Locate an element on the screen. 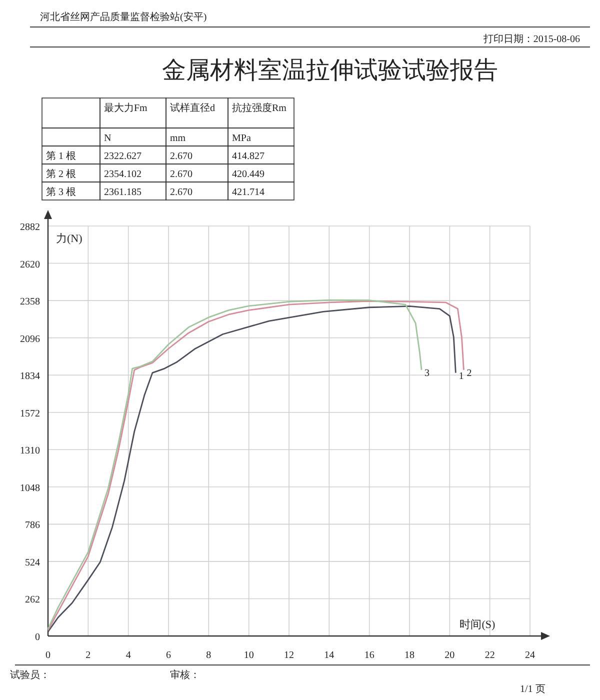  x-tick-label: 2 is located at coordinates (88, 655).